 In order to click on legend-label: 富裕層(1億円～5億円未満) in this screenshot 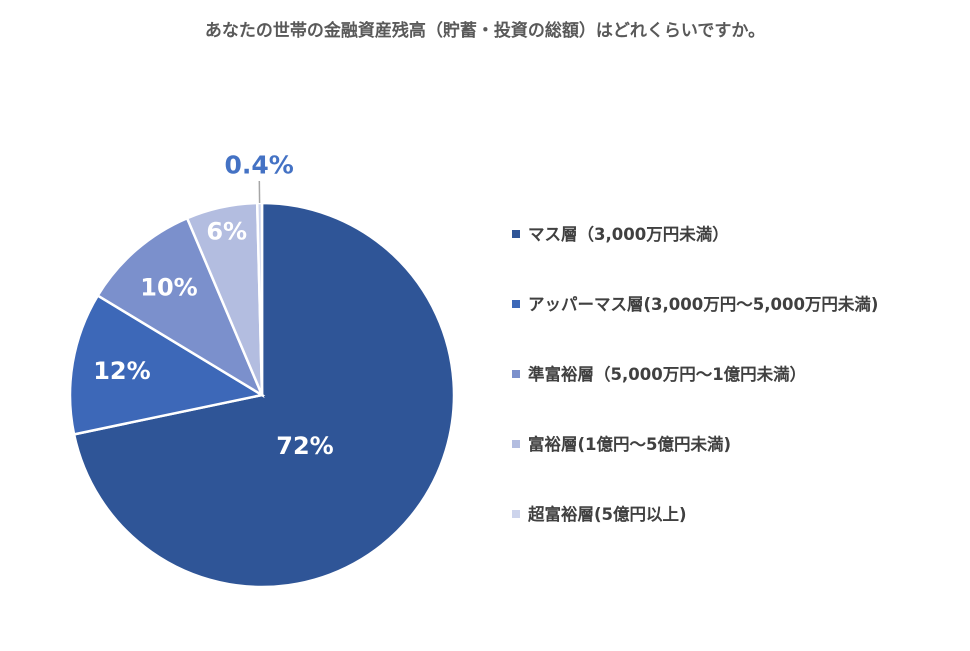, I will do `click(630, 444)`.